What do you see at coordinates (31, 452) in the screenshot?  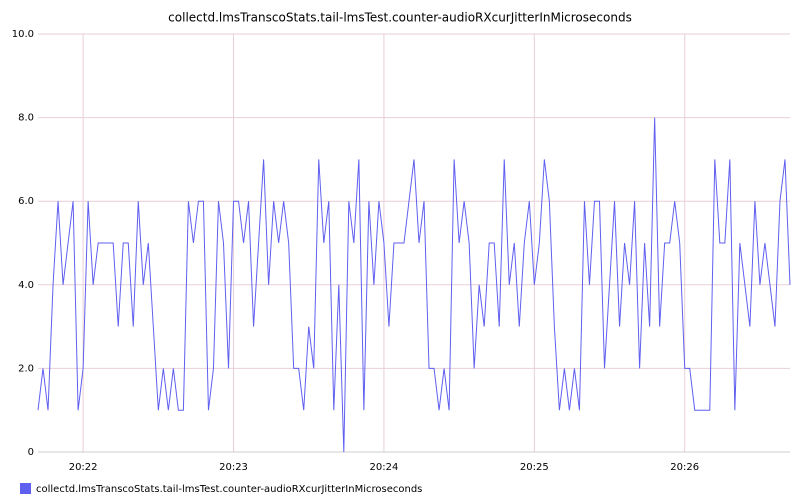 I see `y-tick-label: 0` at bounding box center [31, 452].